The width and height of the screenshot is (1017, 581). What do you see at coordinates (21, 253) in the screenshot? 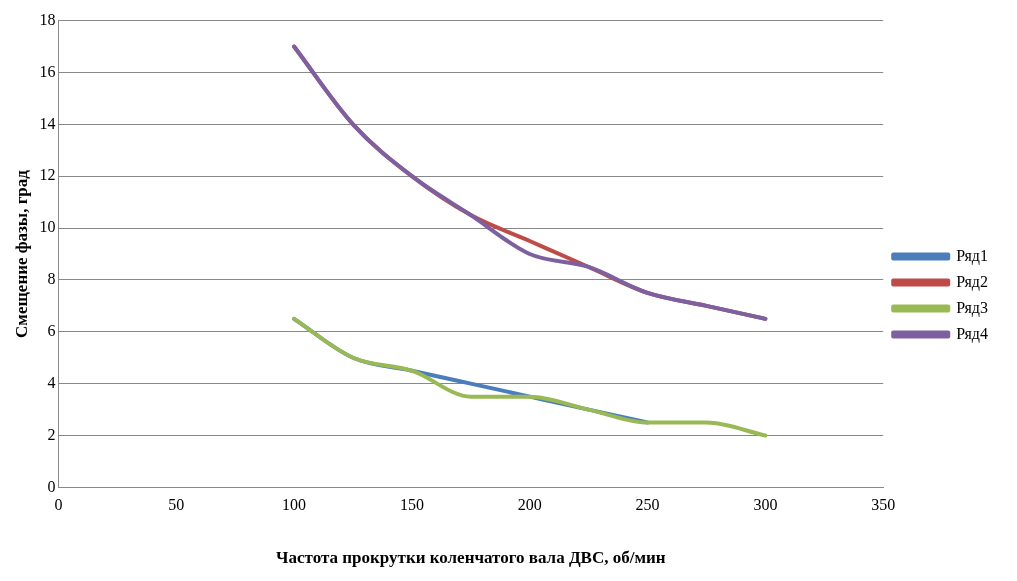
I see `y-axis-title: Смещение фазы, град` at bounding box center [21, 253].